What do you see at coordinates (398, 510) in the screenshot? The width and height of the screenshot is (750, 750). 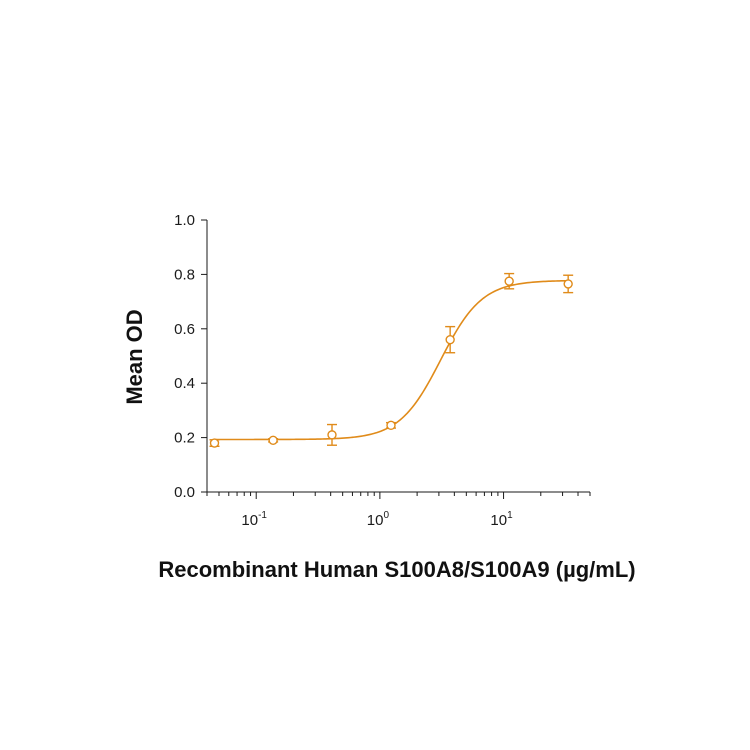 I see `x-axis-ticks: 10⁻¹ 10⁰ 10¹` at bounding box center [398, 510].